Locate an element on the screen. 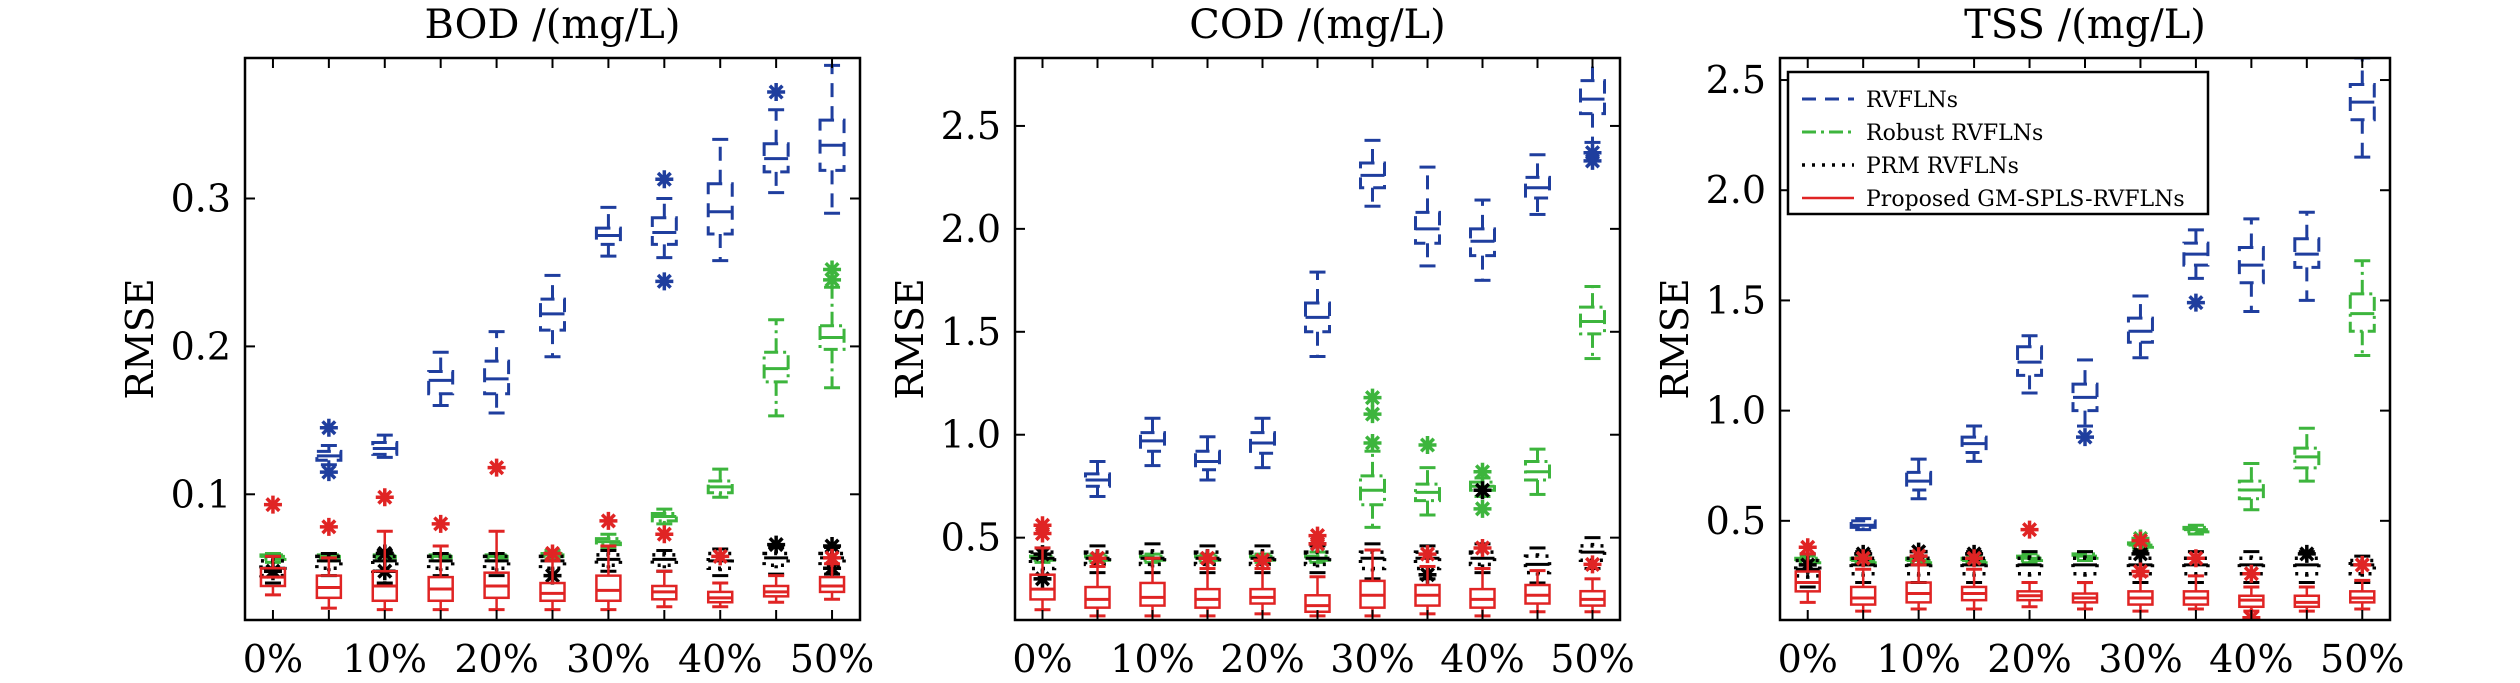 Image resolution: width=2520 pixels, height=683 pixels. y-tick-label: 1.5 is located at coordinates (971, 332).